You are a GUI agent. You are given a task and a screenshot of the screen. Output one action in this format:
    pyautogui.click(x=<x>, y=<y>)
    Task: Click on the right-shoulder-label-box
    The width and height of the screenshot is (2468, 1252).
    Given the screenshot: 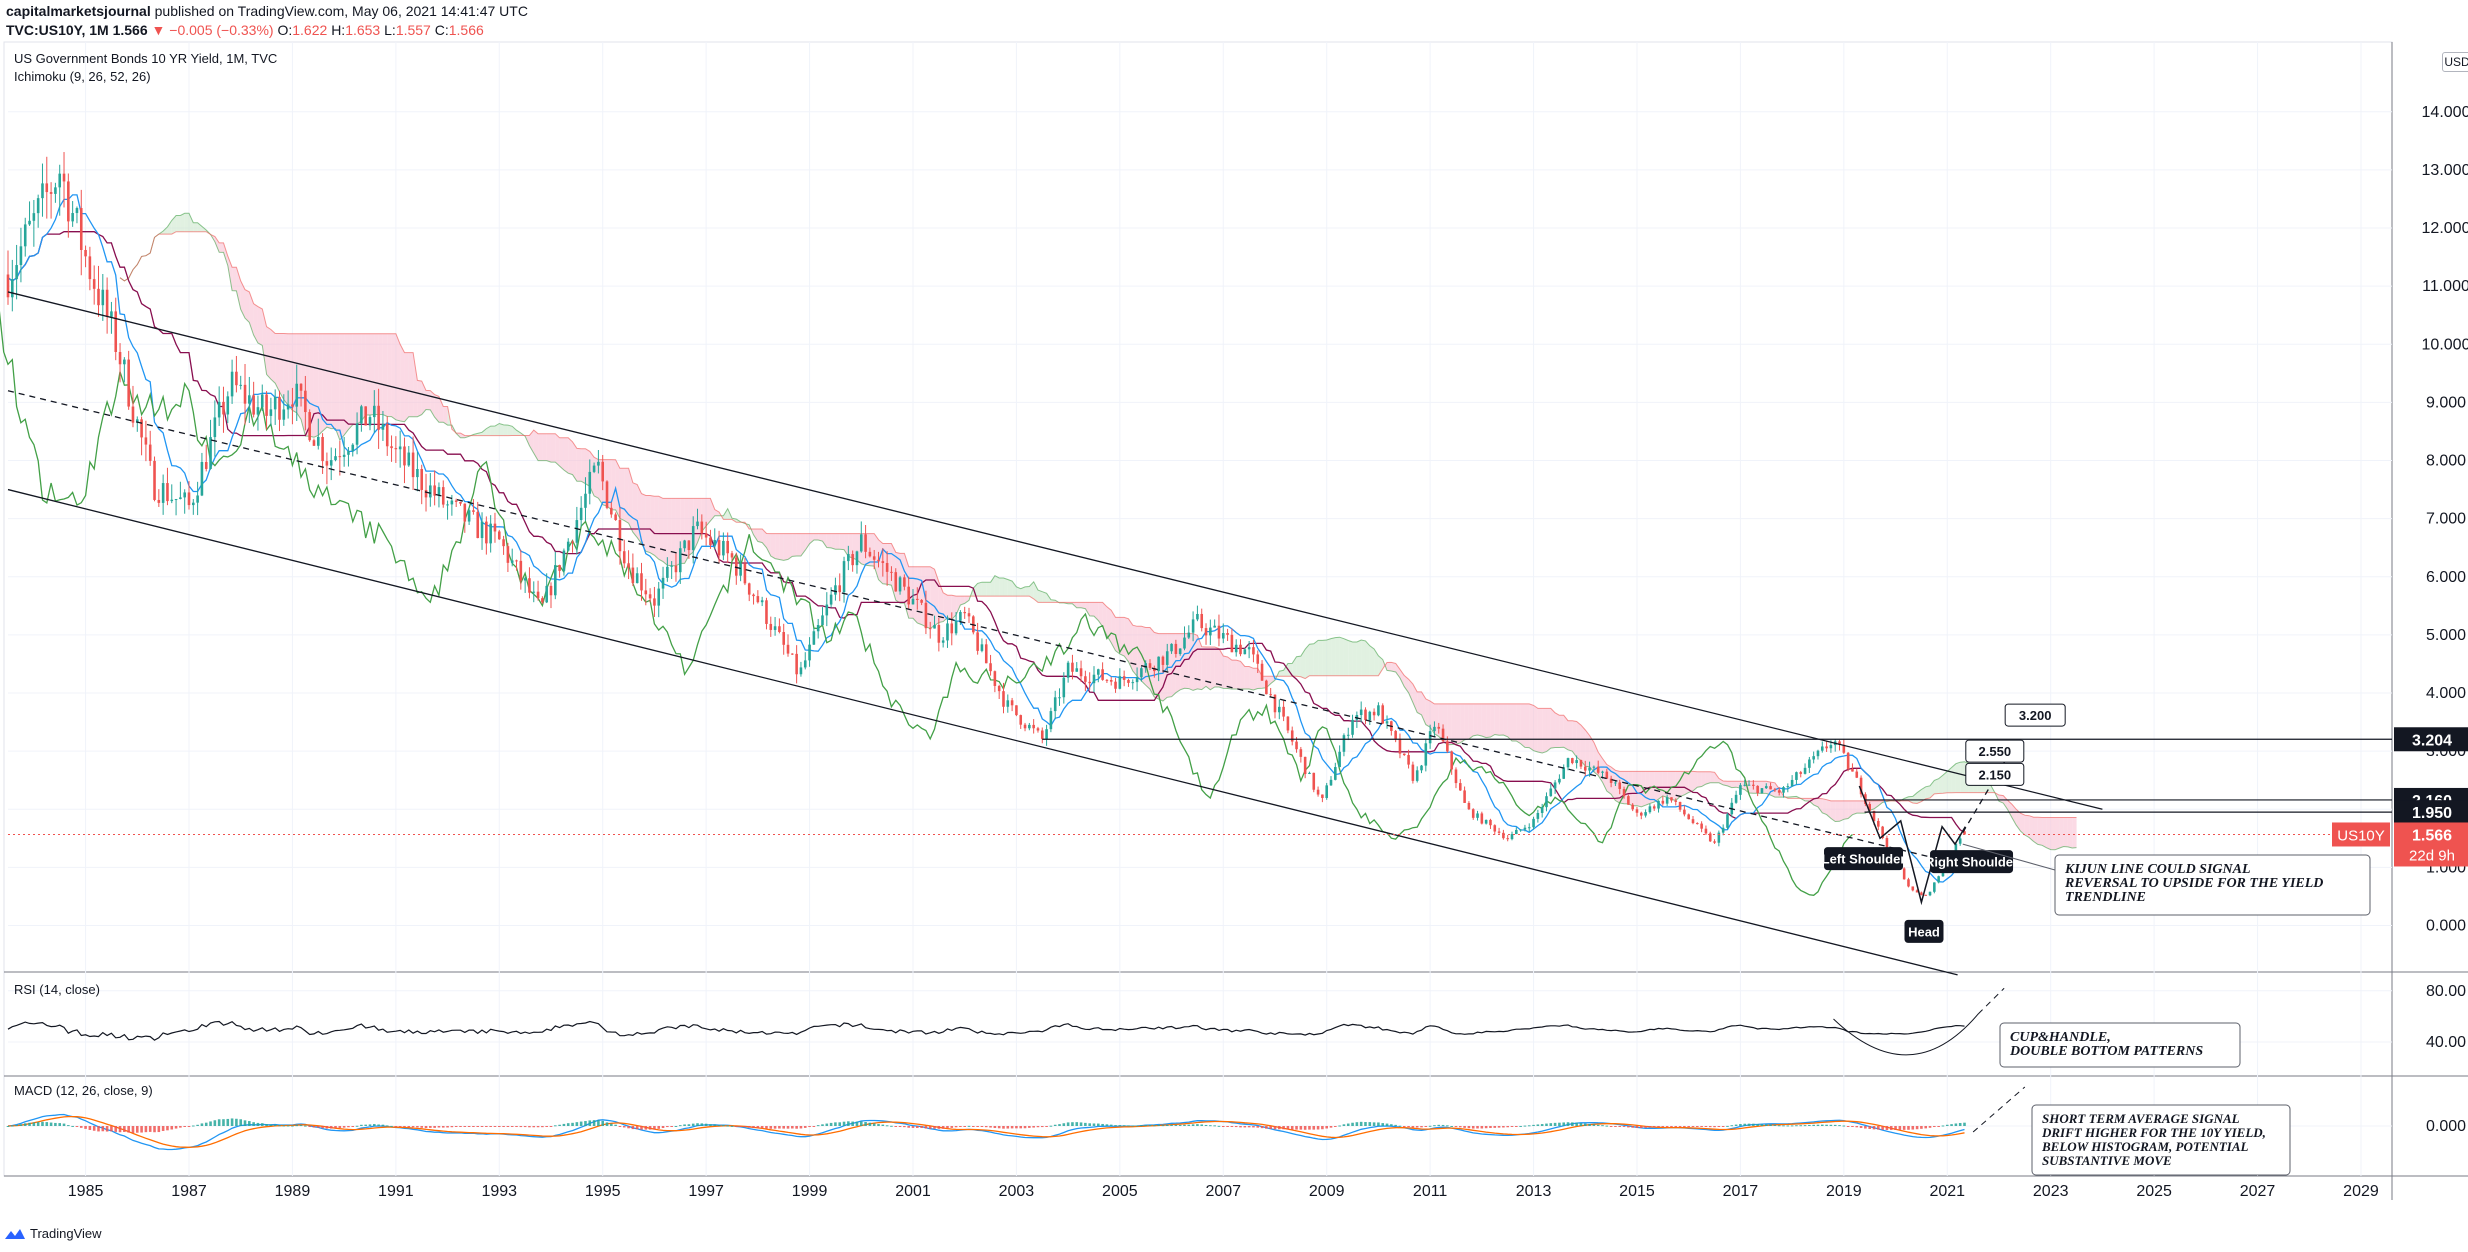 What is the action you would take?
    pyautogui.click(x=1972, y=862)
    